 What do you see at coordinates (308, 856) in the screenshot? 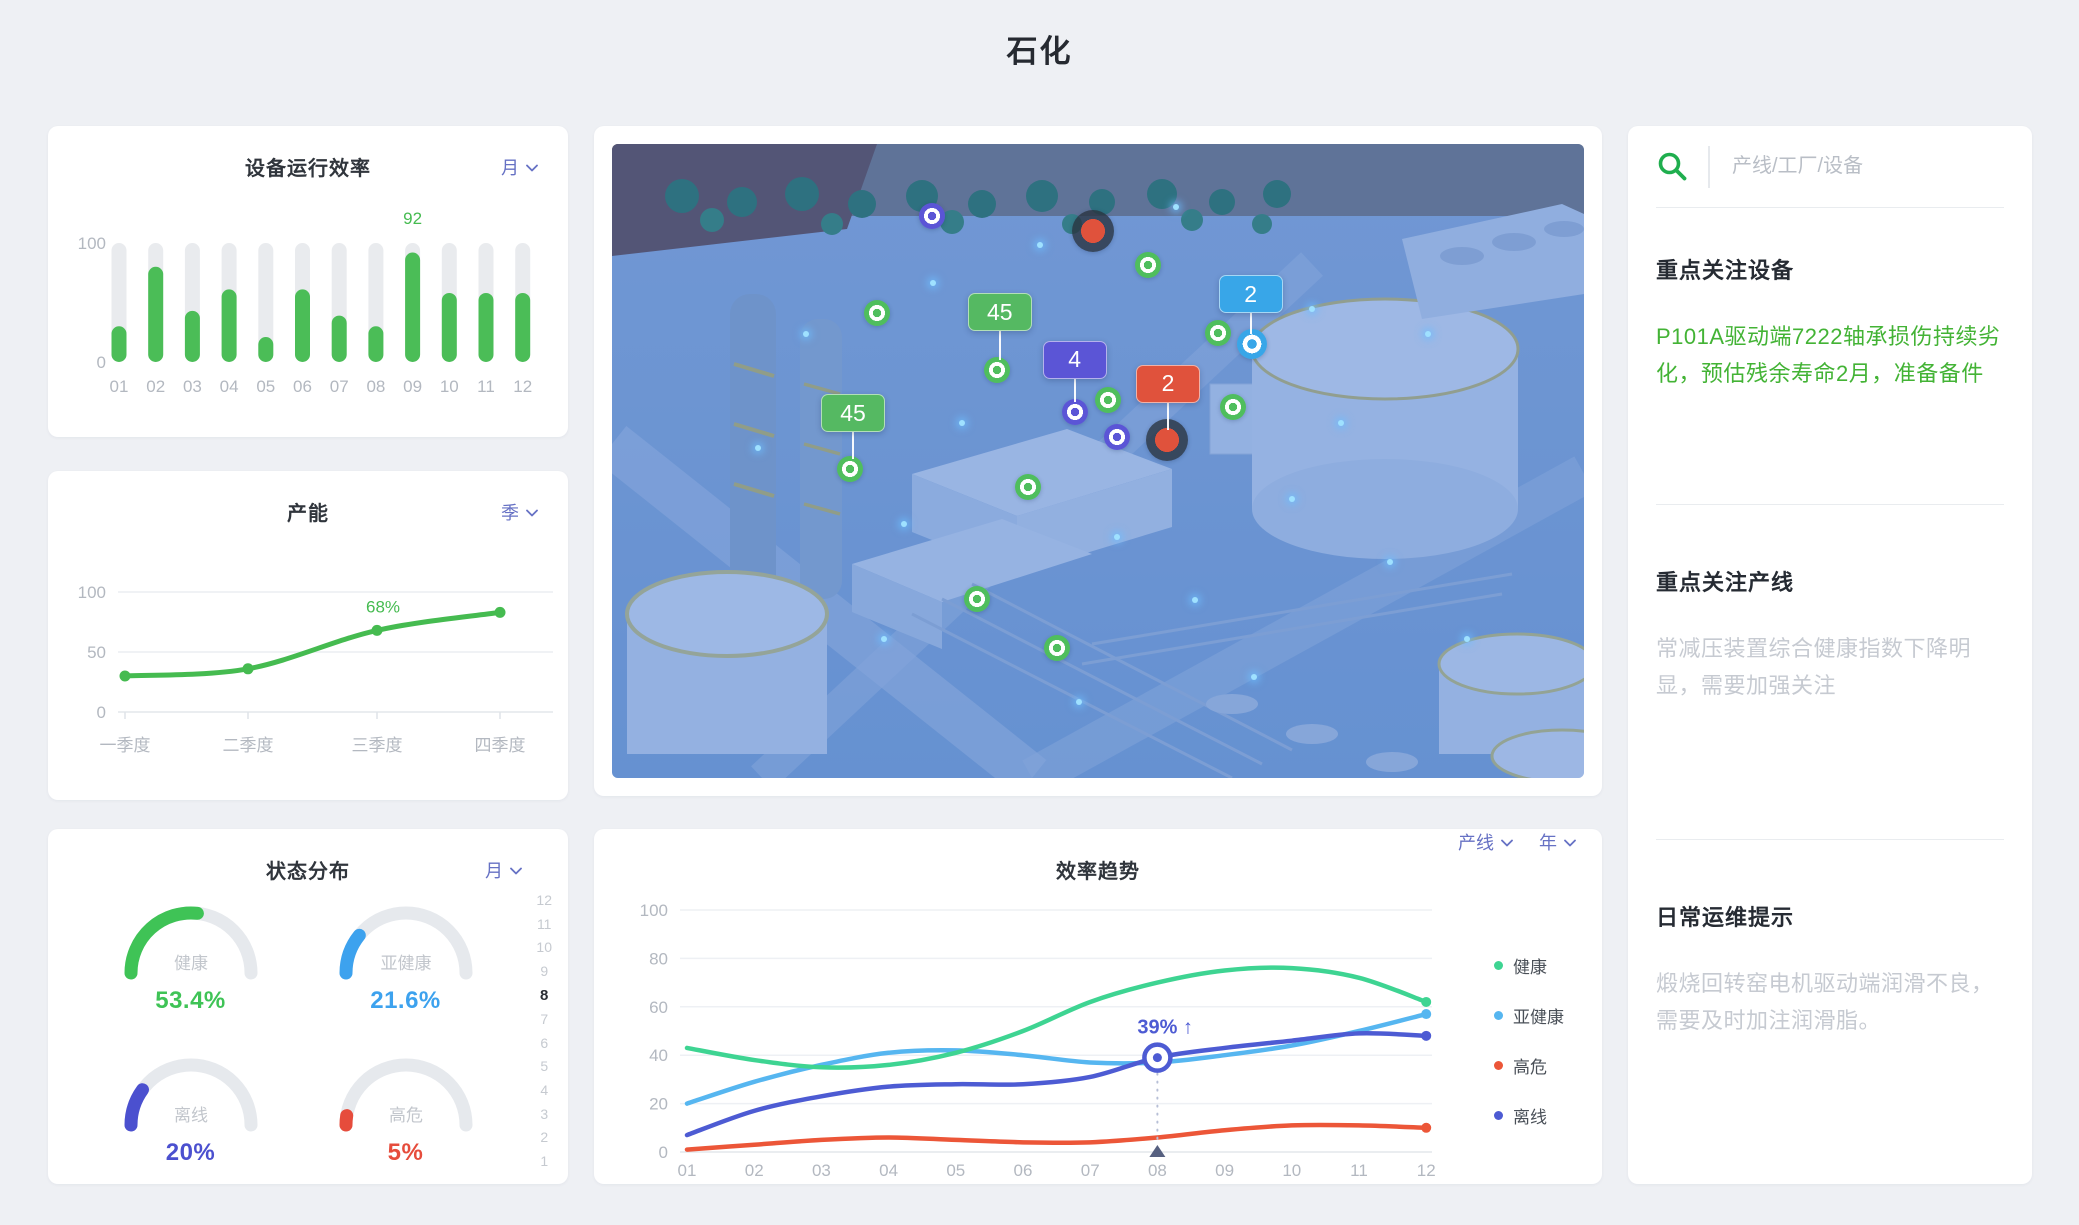
I see `card-header: 状态分布 月` at bounding box center [308, 856].